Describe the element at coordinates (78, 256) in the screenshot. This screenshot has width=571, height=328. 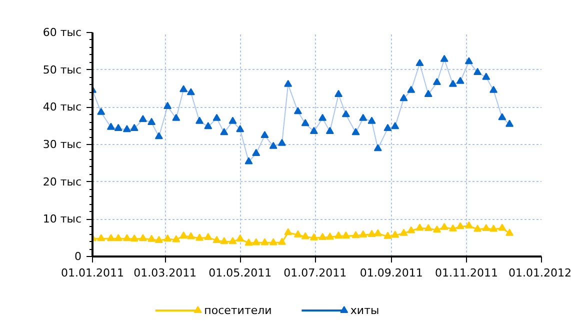
I see `y-tick-label: 0` at that location.